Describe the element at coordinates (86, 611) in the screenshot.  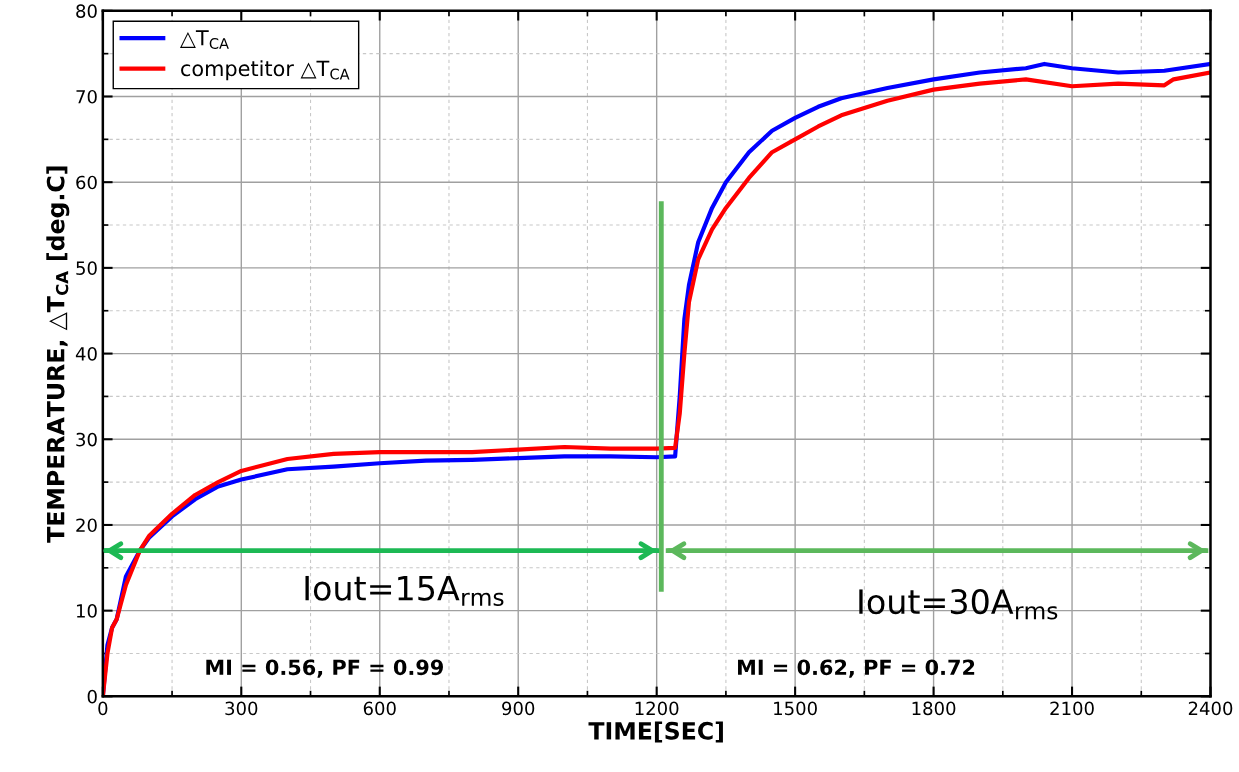
I see `y-tick-label: 10` at that location.